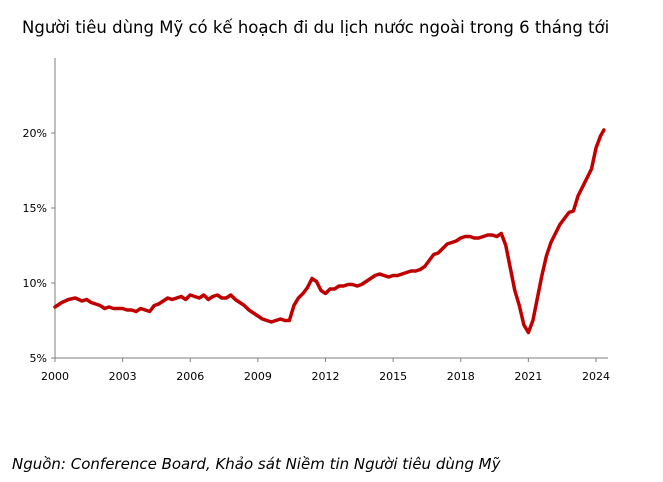 The height and width of the screenshot is (482, 663). Describe the element at coordinates (35, 283) in the screenshot. I see `y-tick-label: 10%` at that location.